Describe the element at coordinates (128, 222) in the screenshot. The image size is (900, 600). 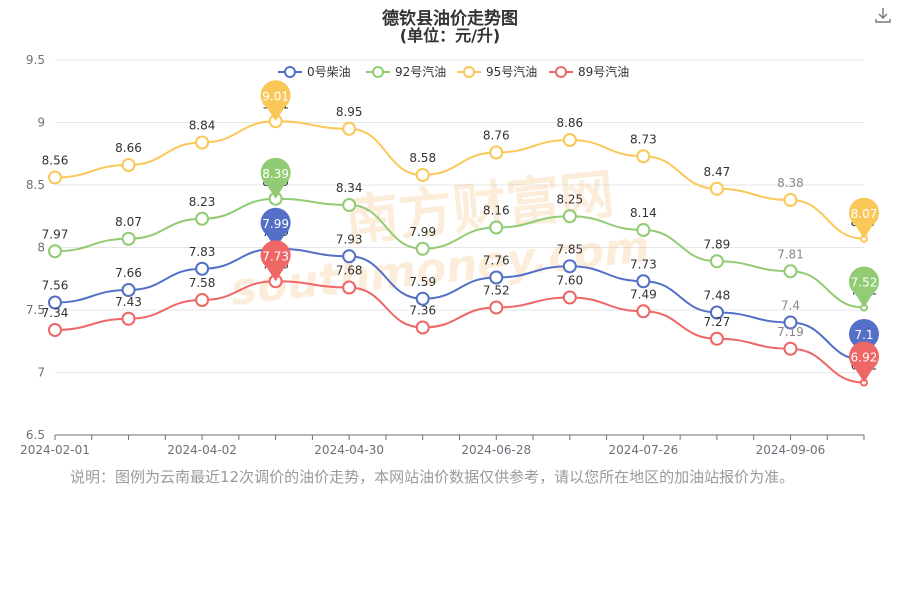
I see `data-label: 8.07` at that location.